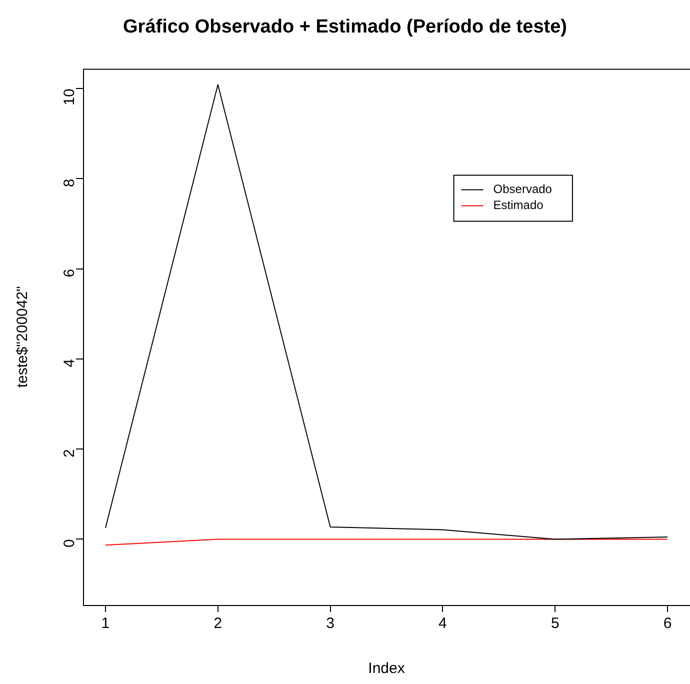 This screenshot has width=690, height=684. Describe the element at coordinates (69, 453) in the screenshot. I see `y-tick-label: 2` at that location.